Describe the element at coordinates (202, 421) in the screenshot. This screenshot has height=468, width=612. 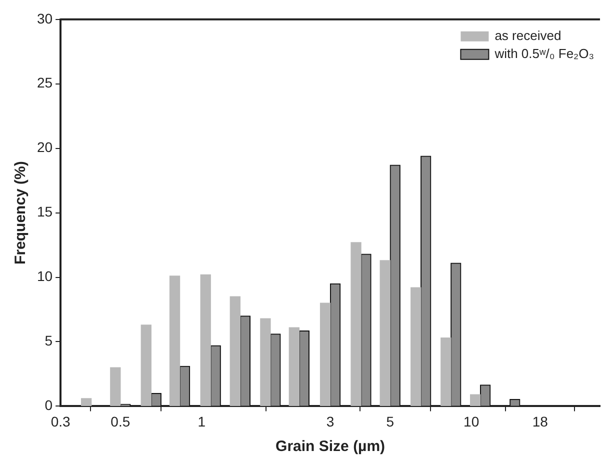
I see `x-tick-label: 1` at that location.